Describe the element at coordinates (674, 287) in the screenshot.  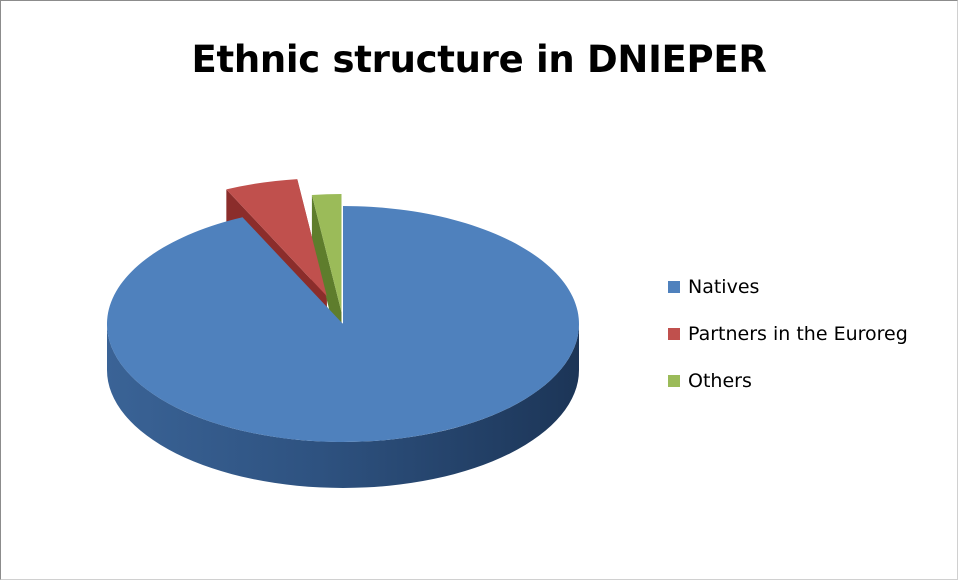
I see `legend-swatch-natives` at that location.